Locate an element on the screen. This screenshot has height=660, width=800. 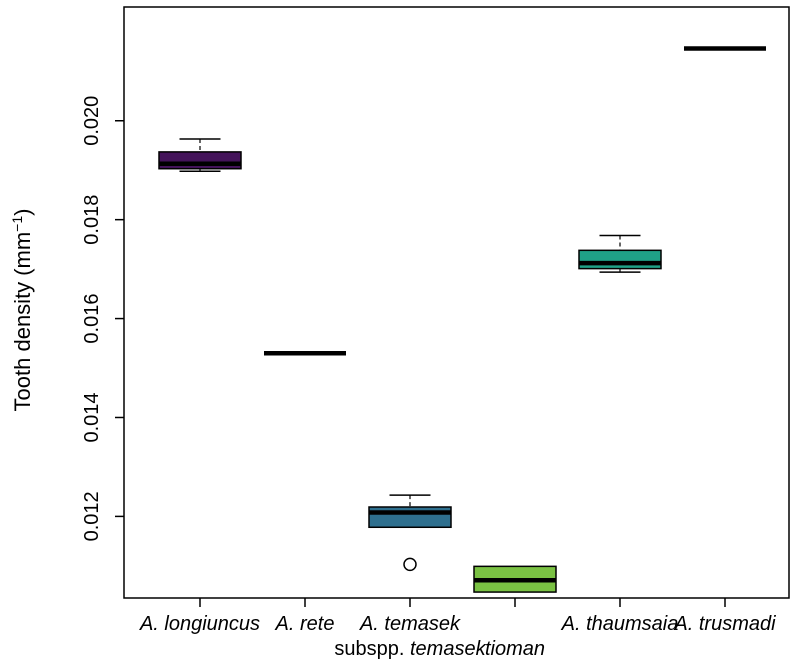
y-axis-label: Tooth density(mm−1) is located at coordinates (22, 310).